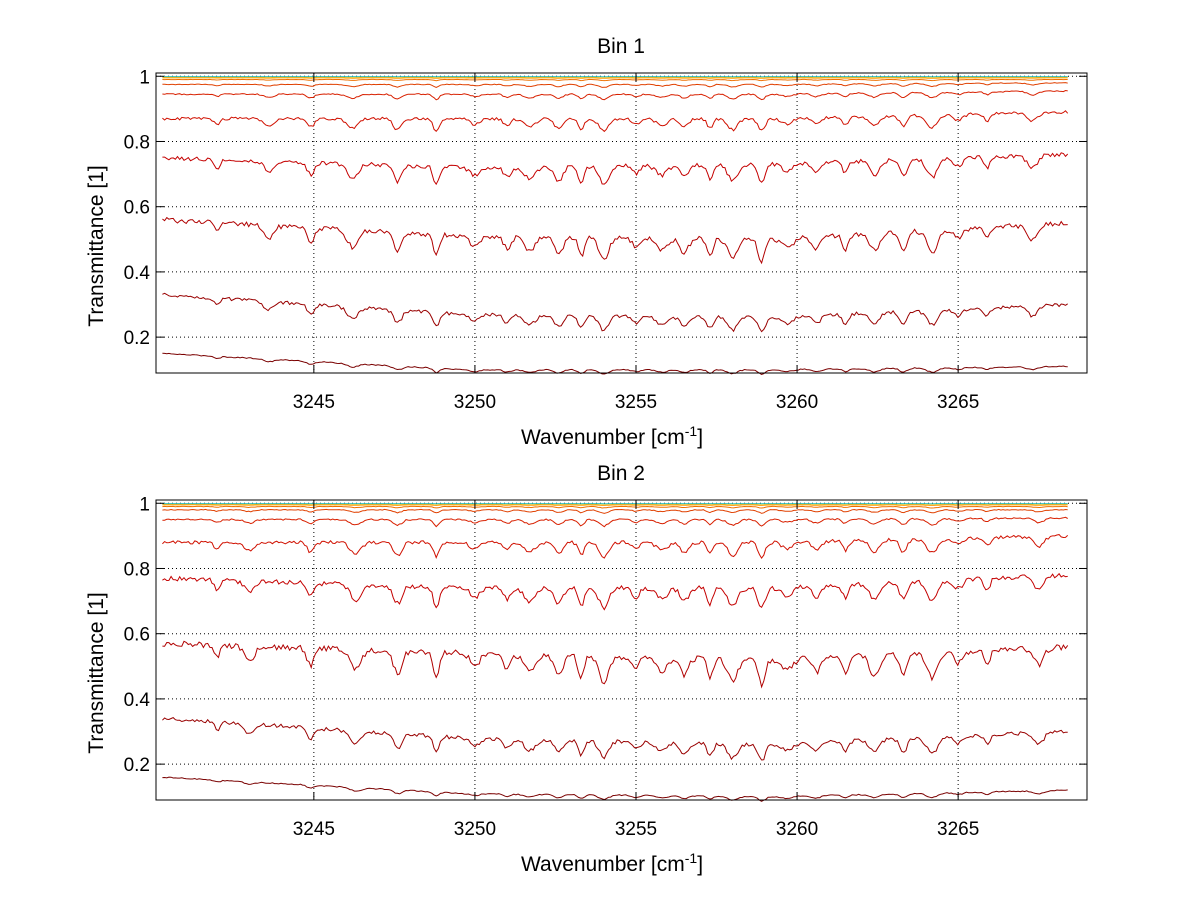  I want to click on chart-title: Bin 2, so click(621, 473).